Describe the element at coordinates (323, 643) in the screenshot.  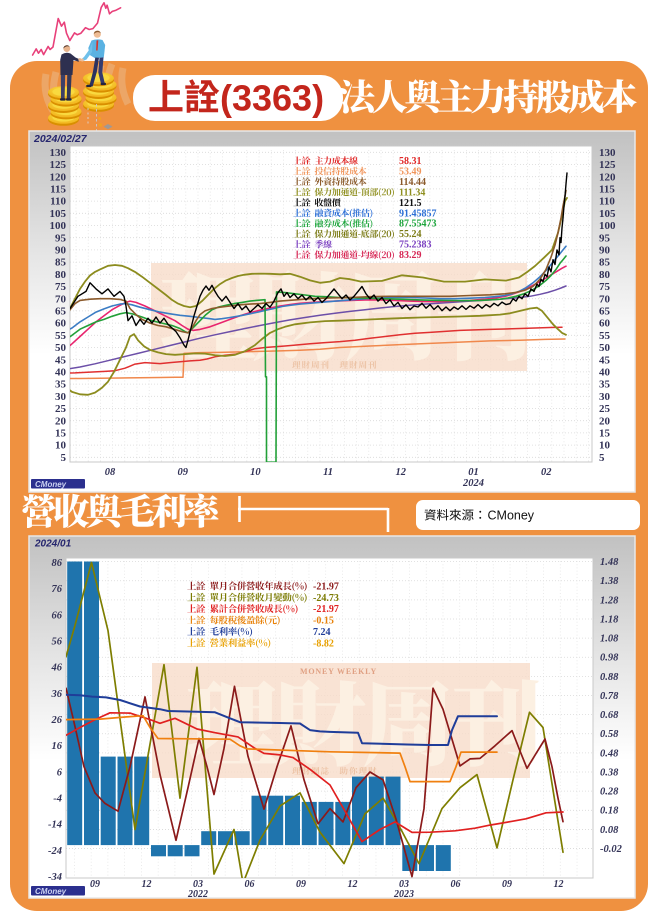
I see `svg-text: -8.82` at that location.